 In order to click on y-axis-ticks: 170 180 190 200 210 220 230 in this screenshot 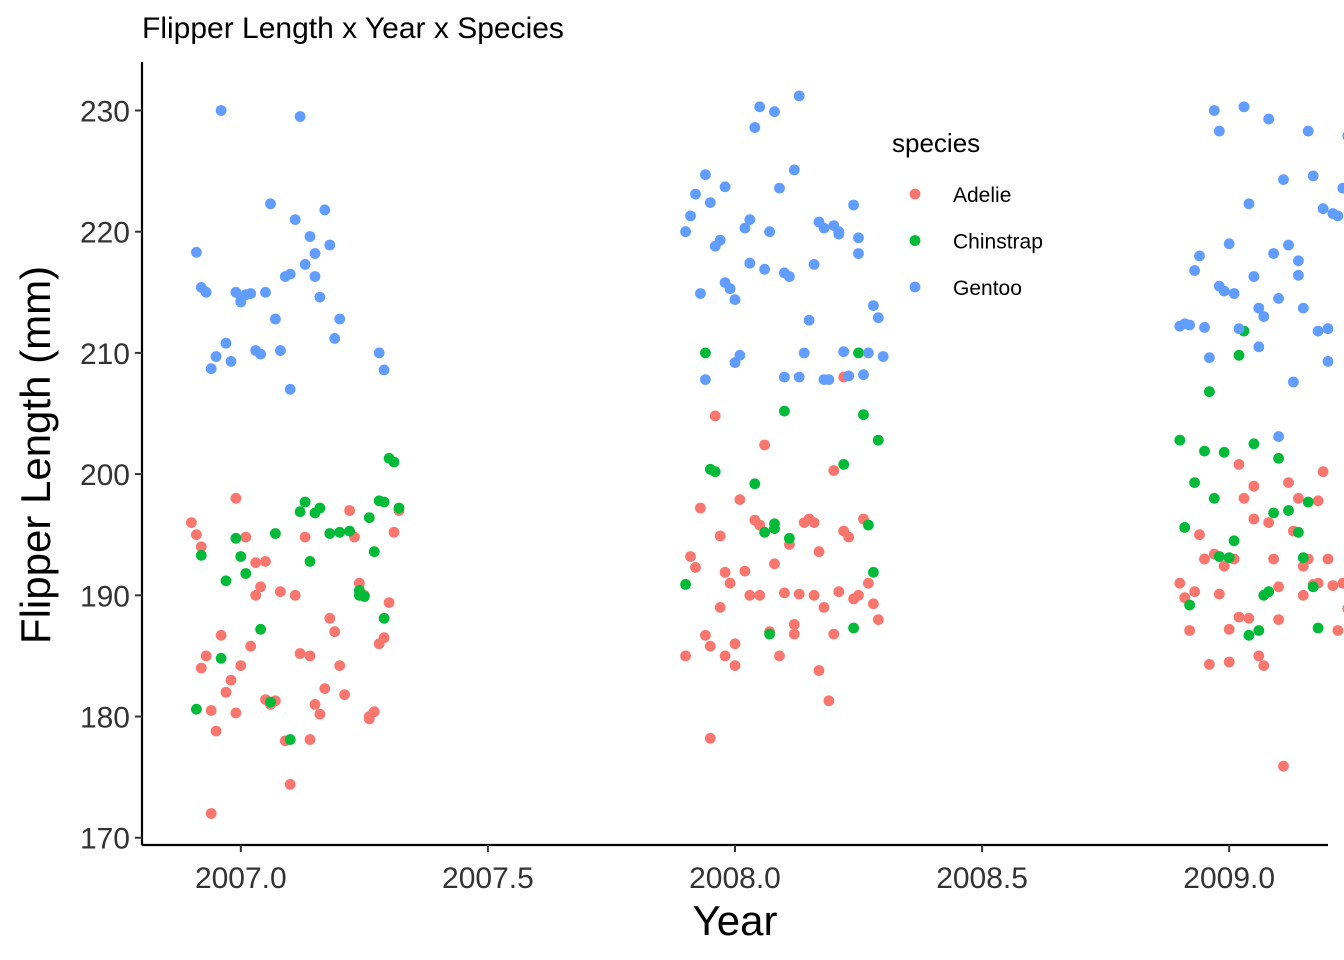, I will do `click(111, 475)`.